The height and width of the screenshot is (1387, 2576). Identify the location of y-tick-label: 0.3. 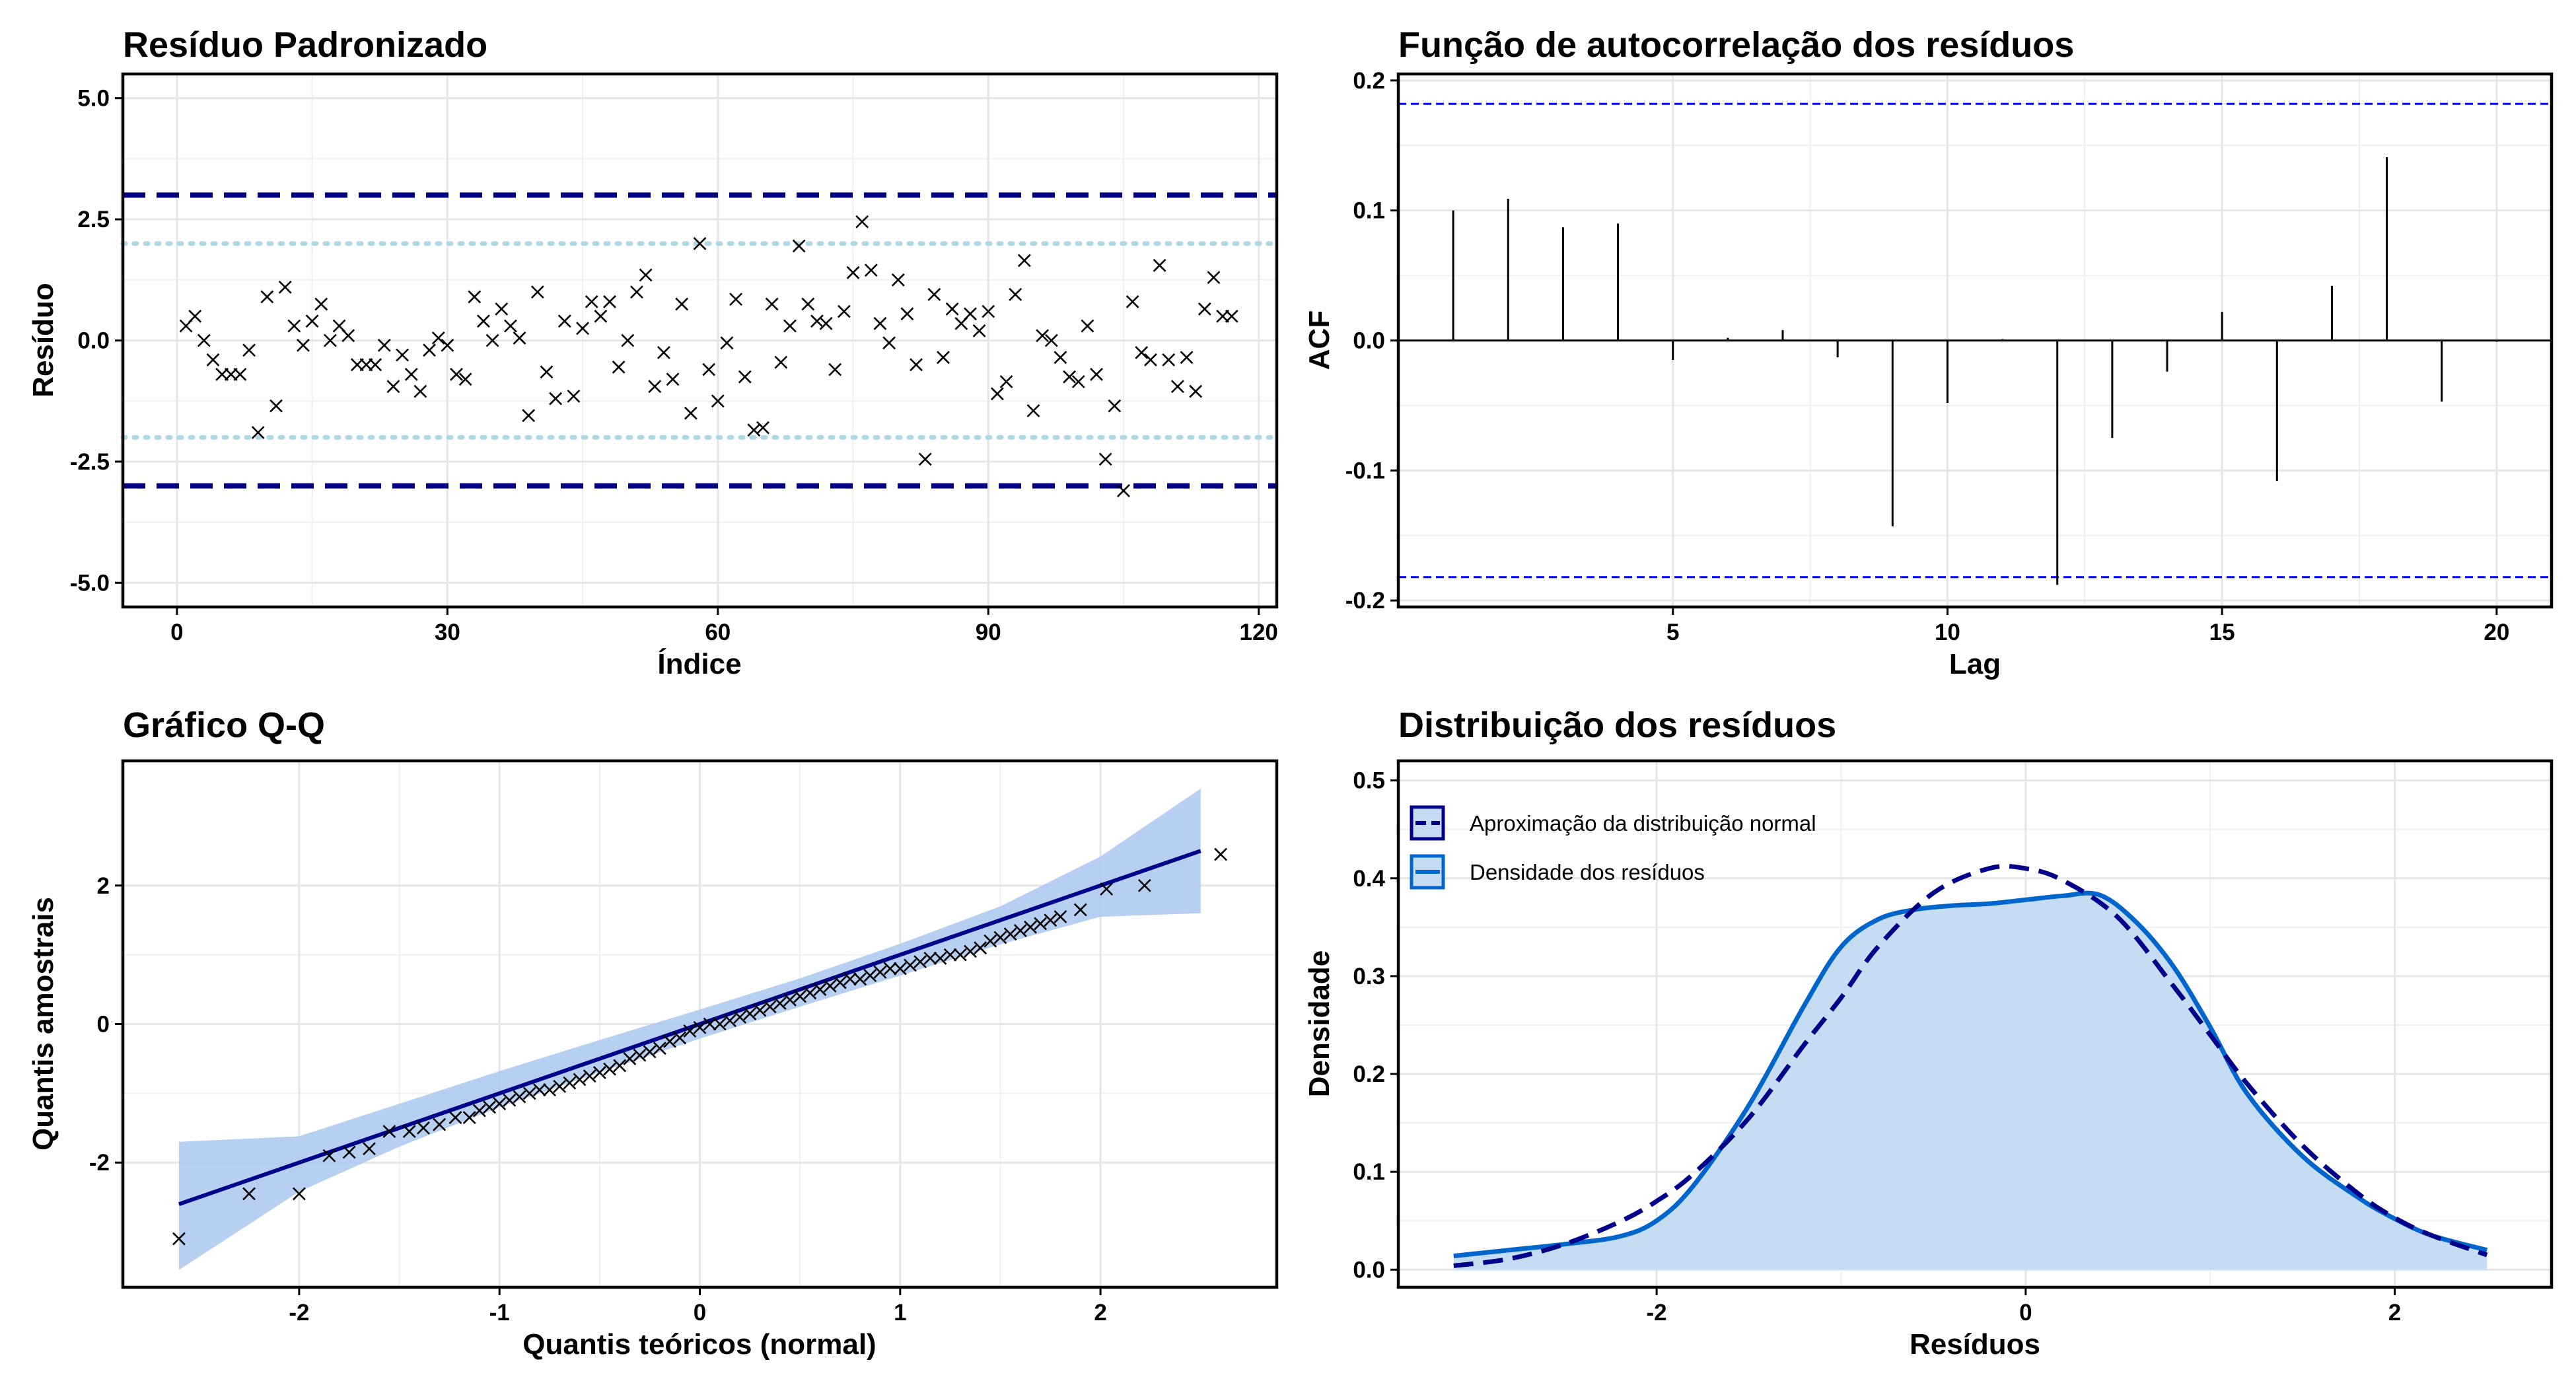
(1369, 976).